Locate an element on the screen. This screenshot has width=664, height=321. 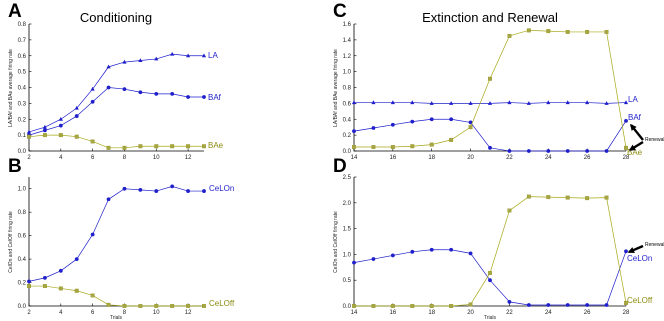
renewal-annotation: Renewal is located at coordinates (646, 137).